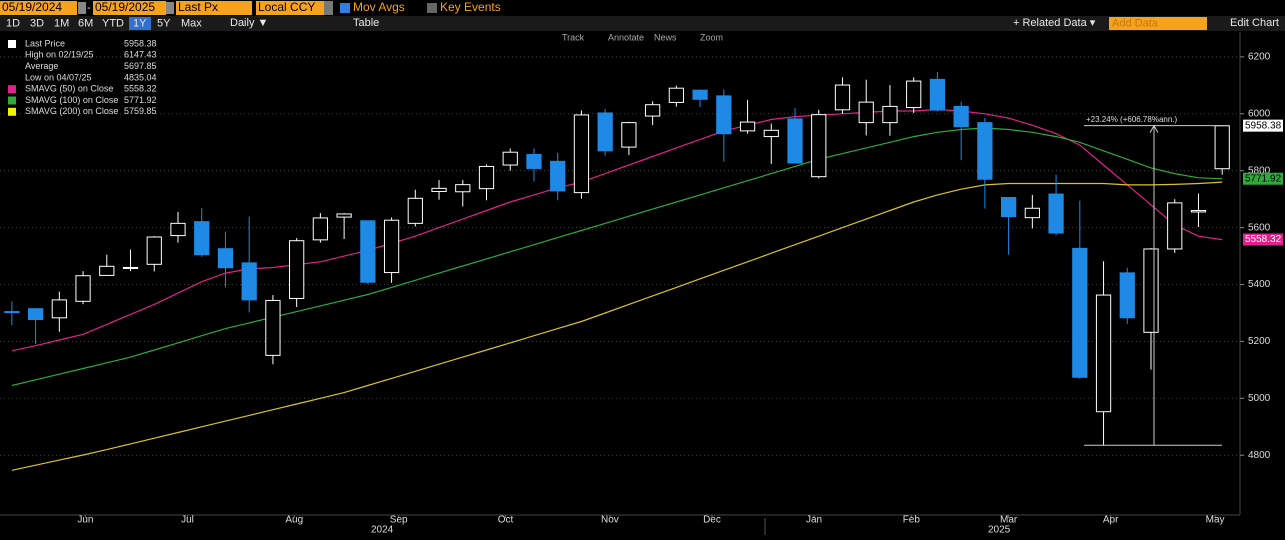 Image resolution: width=1285 pixels, height=540 pixels. What do you see at coordinates (1259, 113) in the screenshot?
I see `y-tick-label: 6000` at bounding box center [1259, 113].